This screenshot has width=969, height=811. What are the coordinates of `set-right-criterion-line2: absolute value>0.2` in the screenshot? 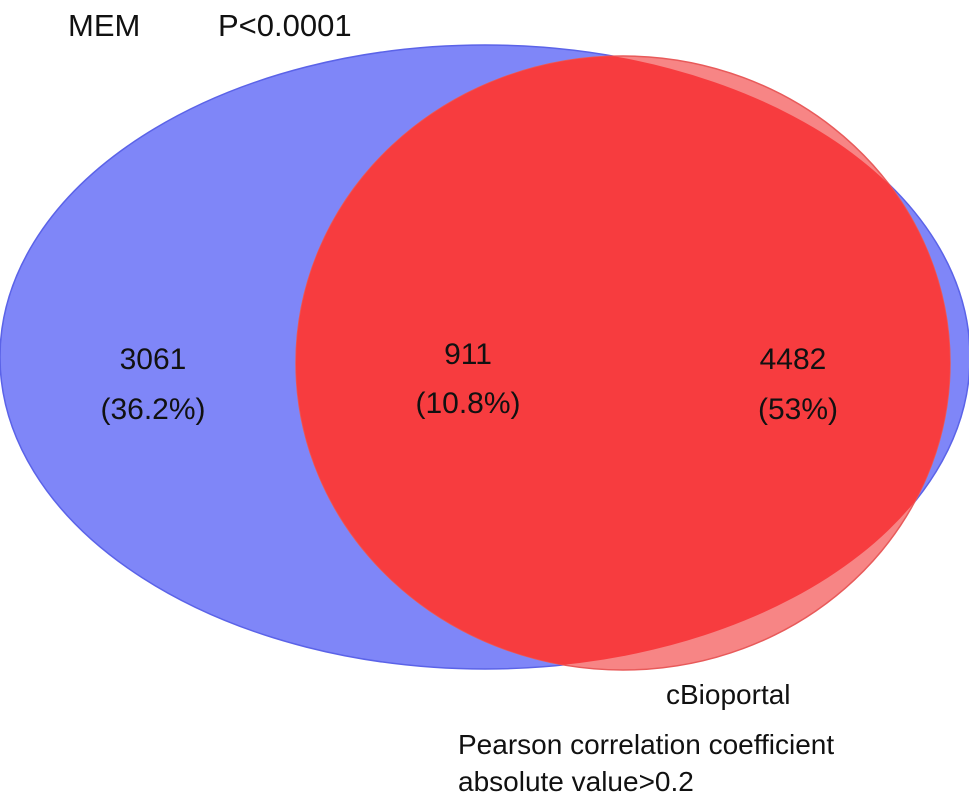 It's located at (576, 781).